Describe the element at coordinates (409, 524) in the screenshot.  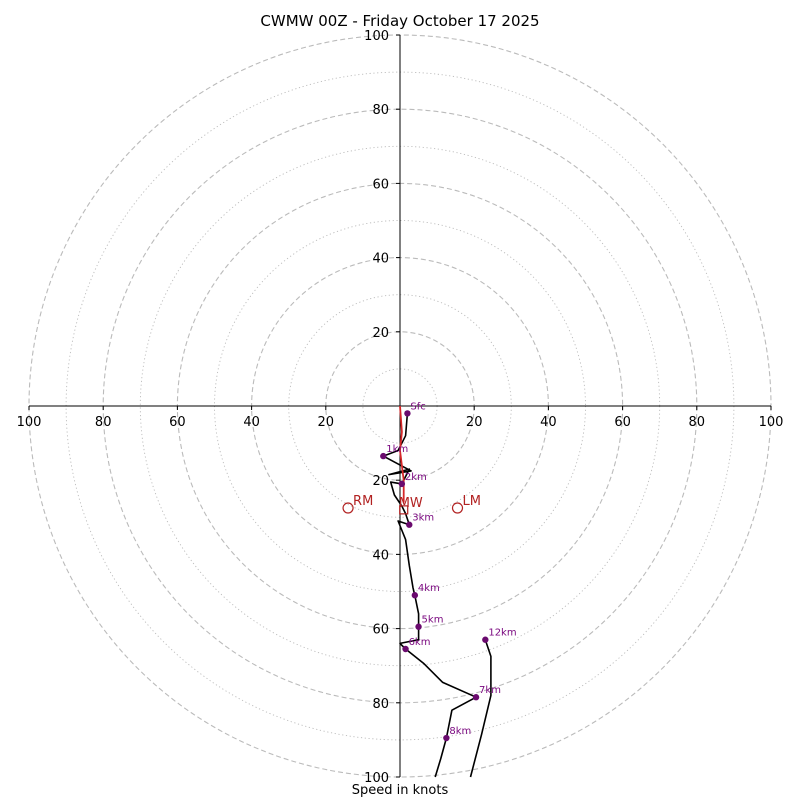
I see `height-point-3km` at that location.